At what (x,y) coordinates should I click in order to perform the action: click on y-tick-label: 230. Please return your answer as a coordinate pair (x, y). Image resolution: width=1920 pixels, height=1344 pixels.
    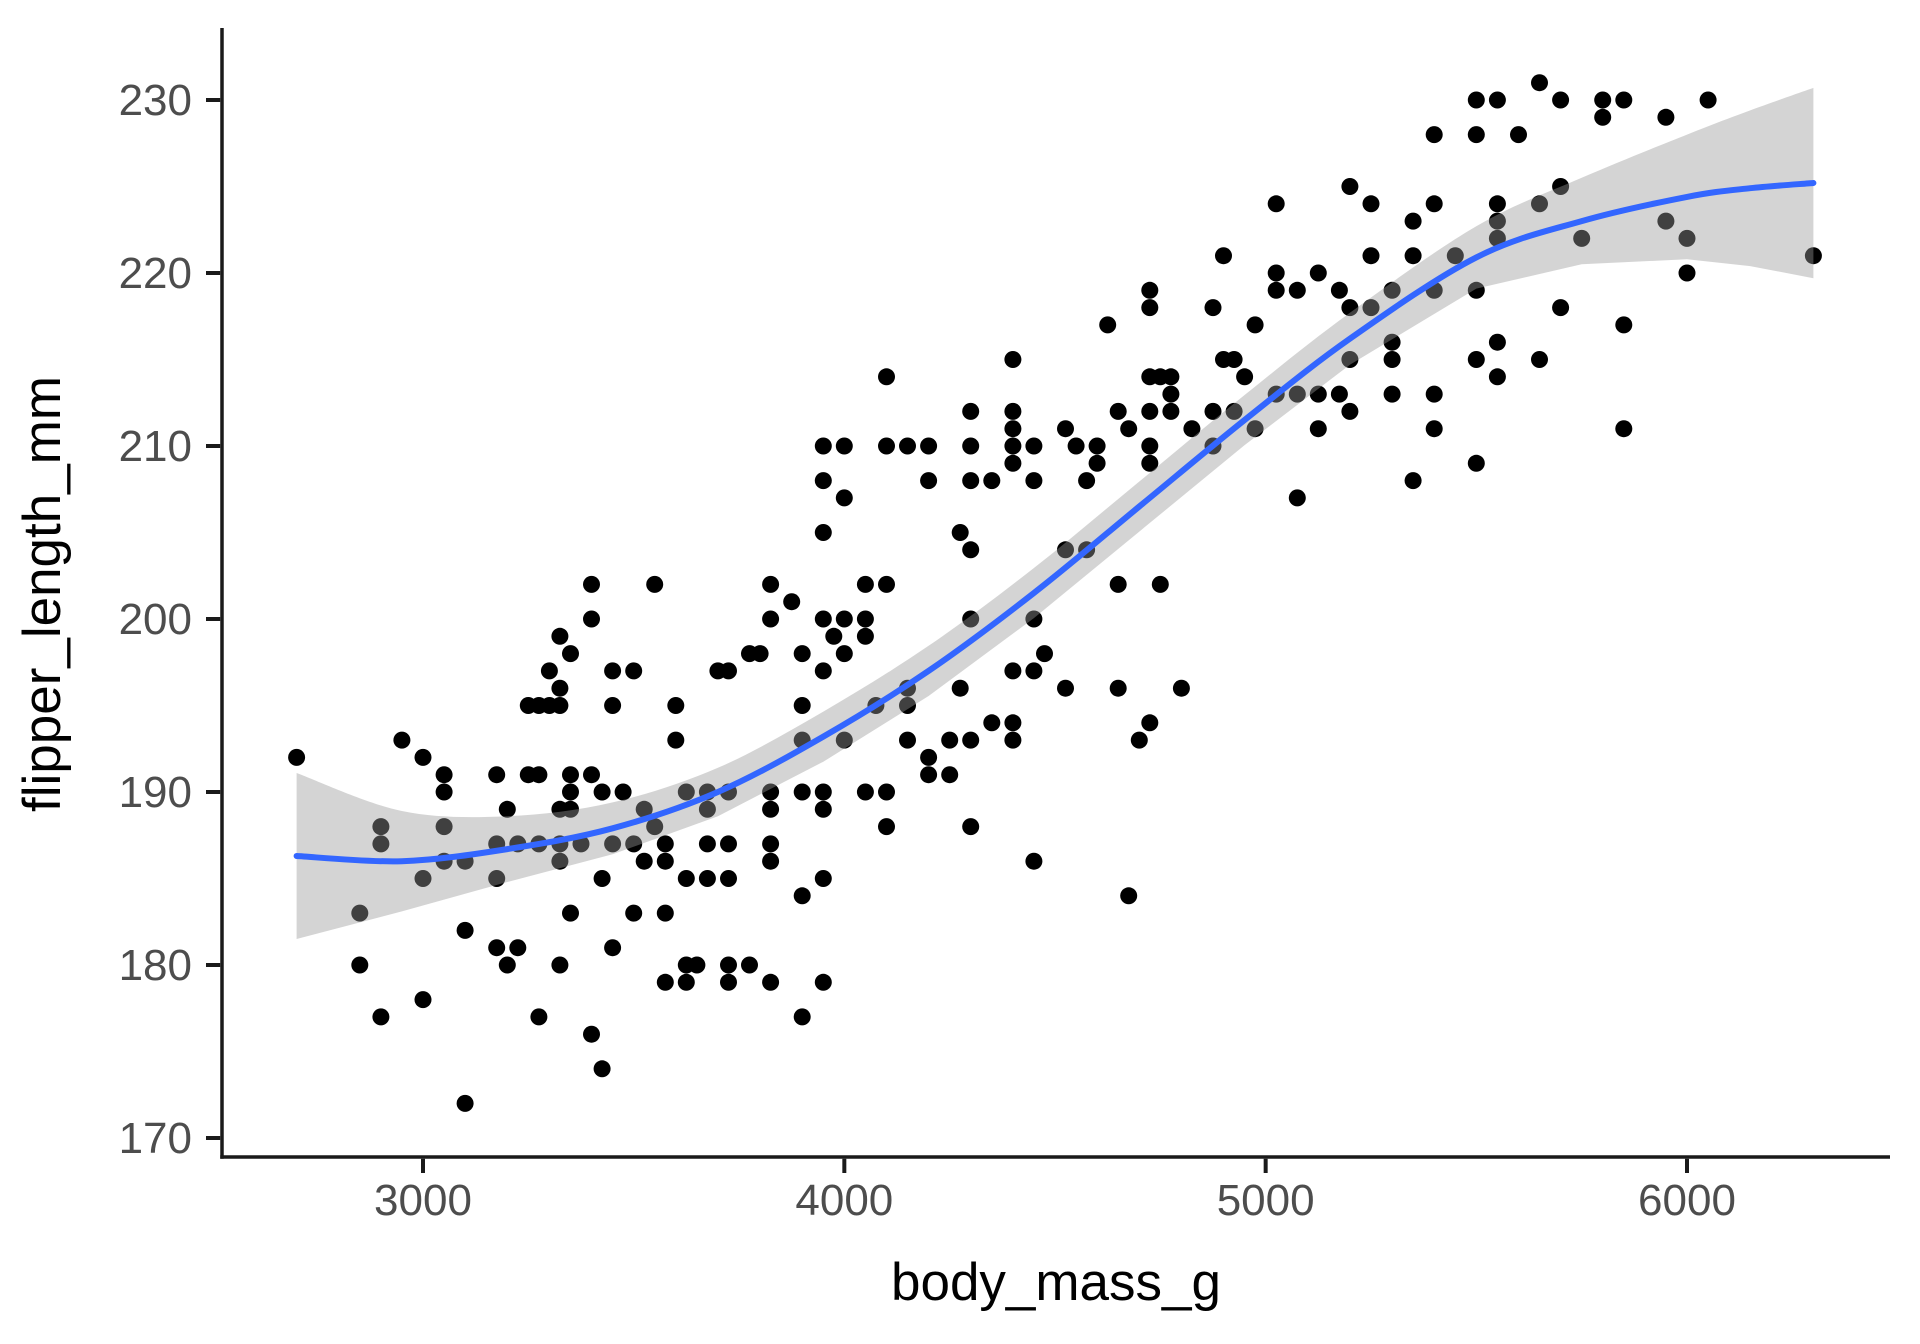
    Looking at the image, I should click on (155, 100).